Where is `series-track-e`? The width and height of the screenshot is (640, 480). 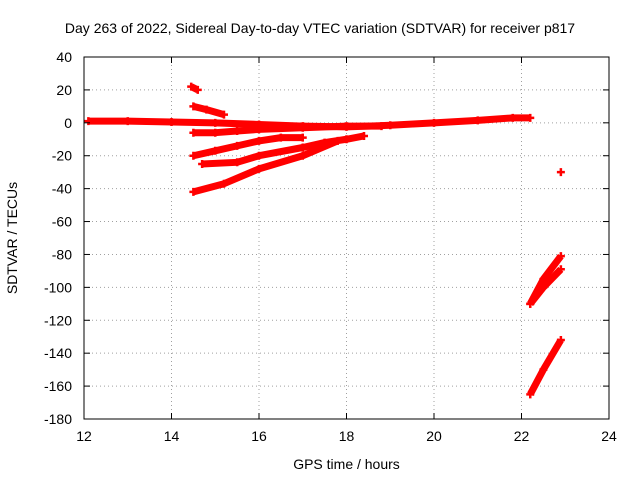 series-track-e is located at coordinates (283, 149).